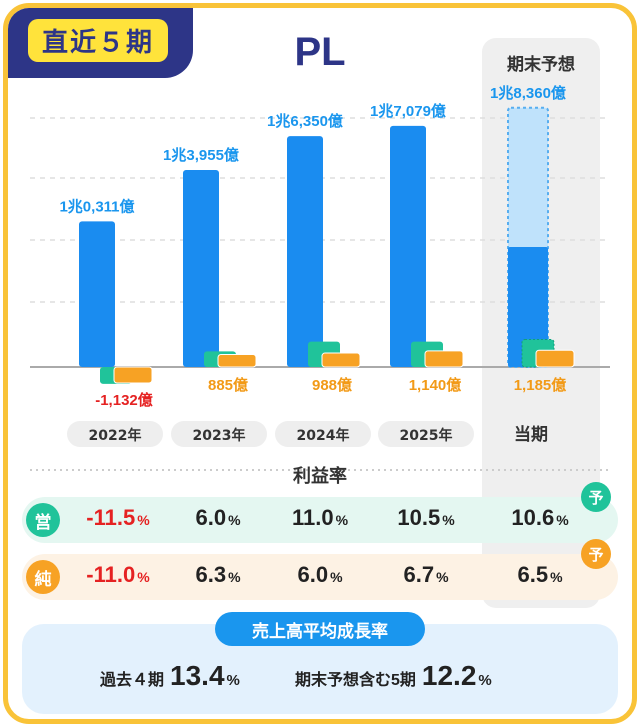 Image resolution: width=640 pixels, height=727 pixels. What do you see at coordinates (97, 40) in the screenshot?
I see `period-badge-label: 直近５期` at bounding box center [97, 40].